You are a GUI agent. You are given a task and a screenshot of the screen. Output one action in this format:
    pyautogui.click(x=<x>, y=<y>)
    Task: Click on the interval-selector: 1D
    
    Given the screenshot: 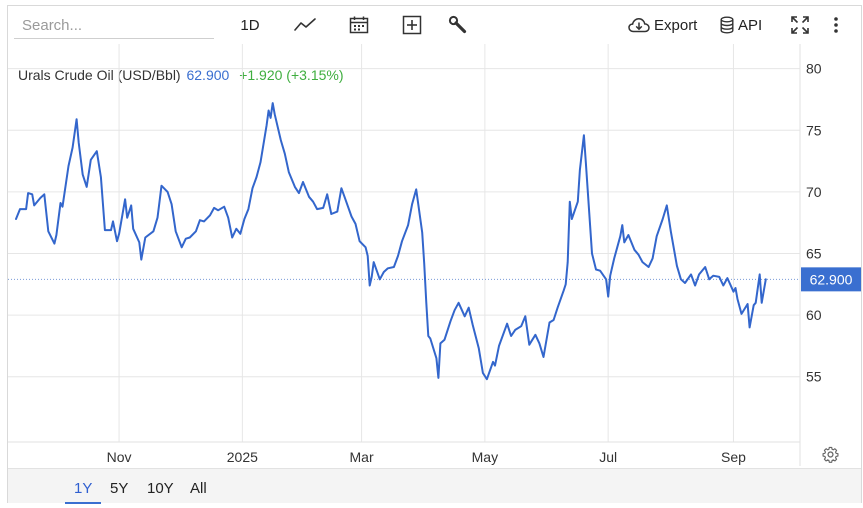 What is the action you would take?
    pyautogui.click(x=250, y=25)
    